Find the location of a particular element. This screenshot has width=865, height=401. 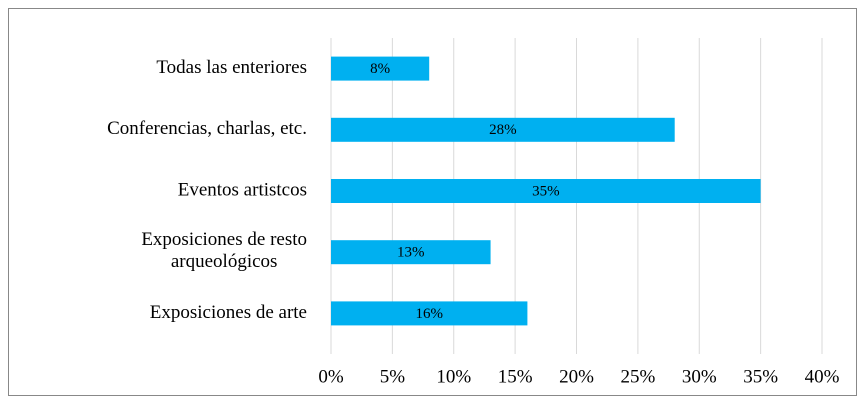

x-tick-label: 30% is located at coordinates (699, 376).